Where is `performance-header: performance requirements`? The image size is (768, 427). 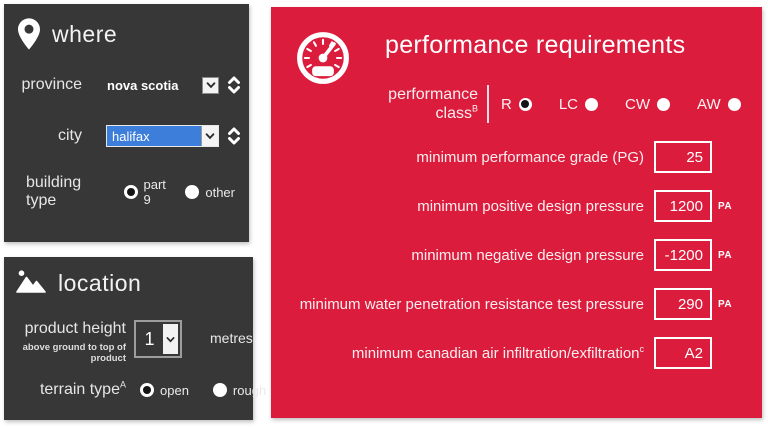 performance-header: performance requirements is located at coordinates (516, 53).